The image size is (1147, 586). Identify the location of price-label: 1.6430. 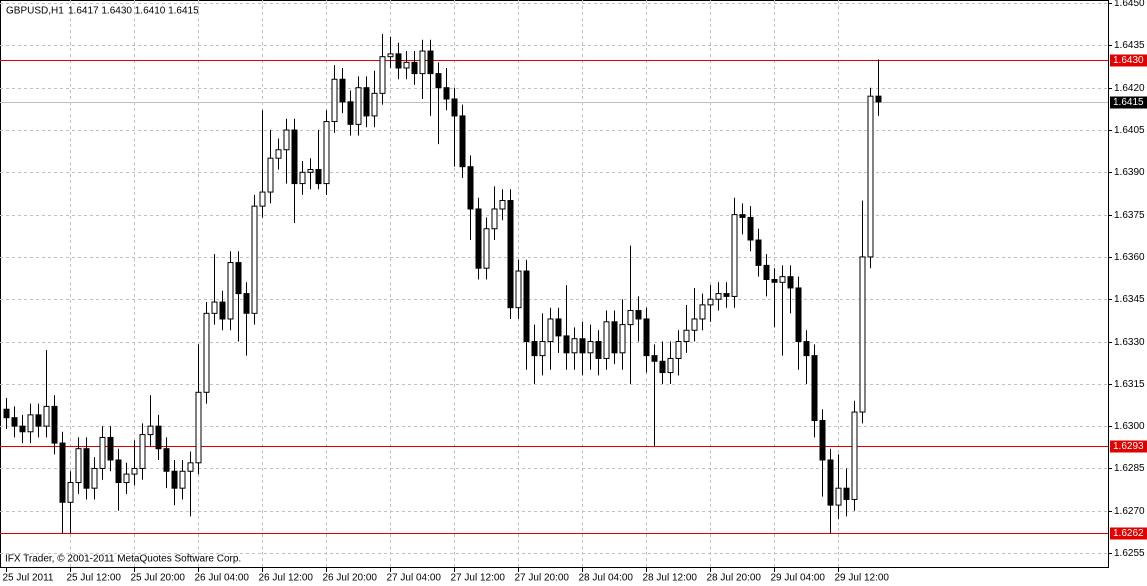
(1128, 60).